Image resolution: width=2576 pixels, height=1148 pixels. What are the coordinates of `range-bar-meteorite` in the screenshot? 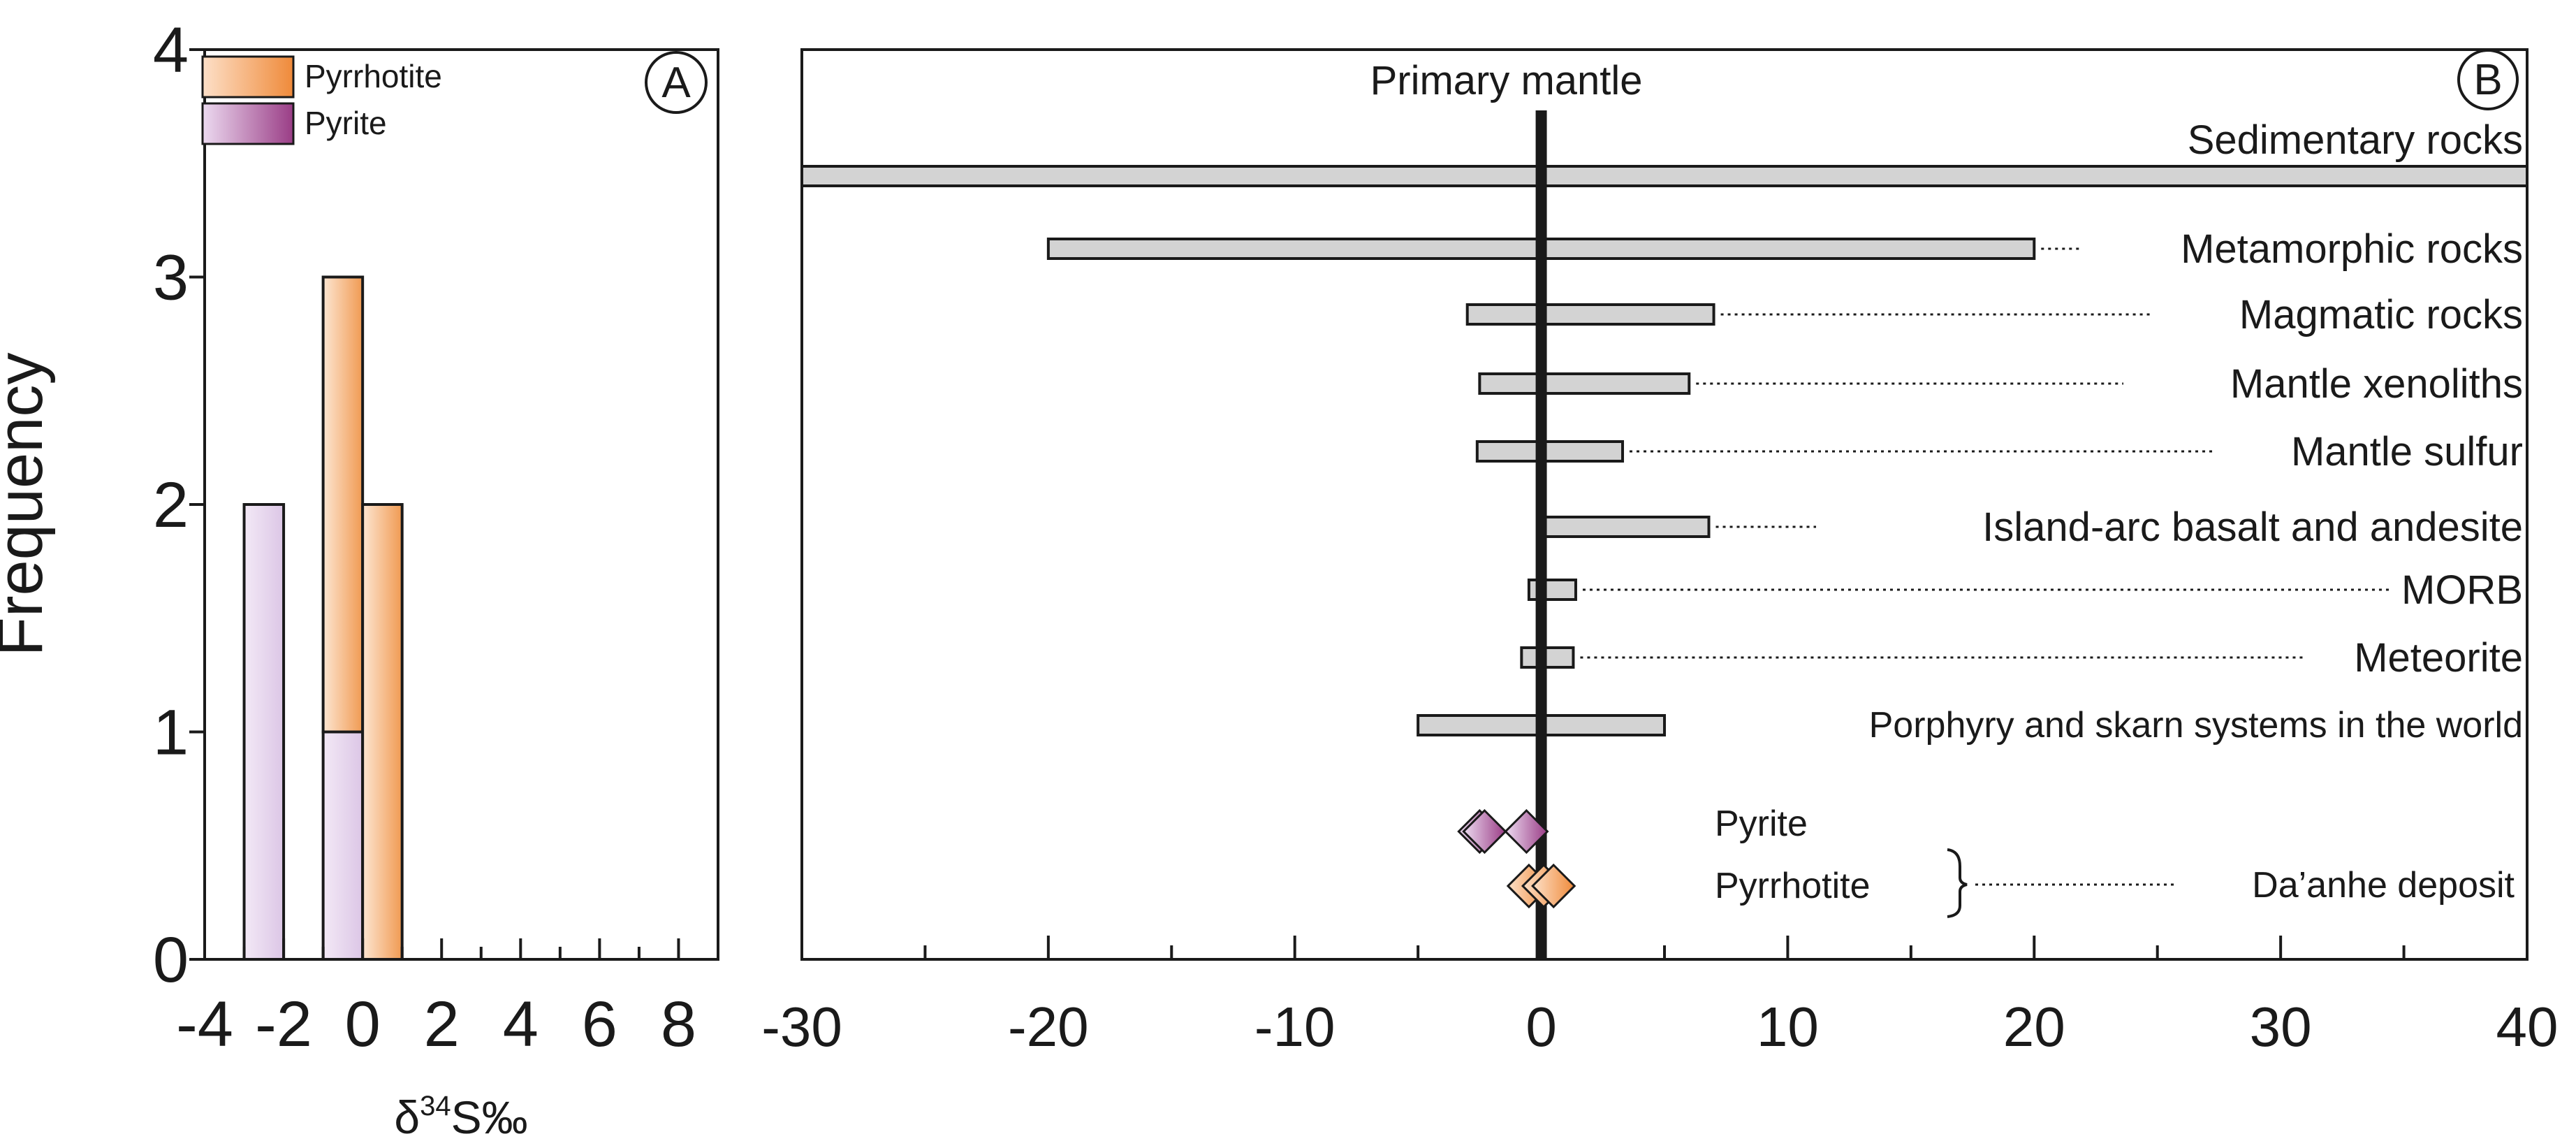 It's located at (1547, 657).